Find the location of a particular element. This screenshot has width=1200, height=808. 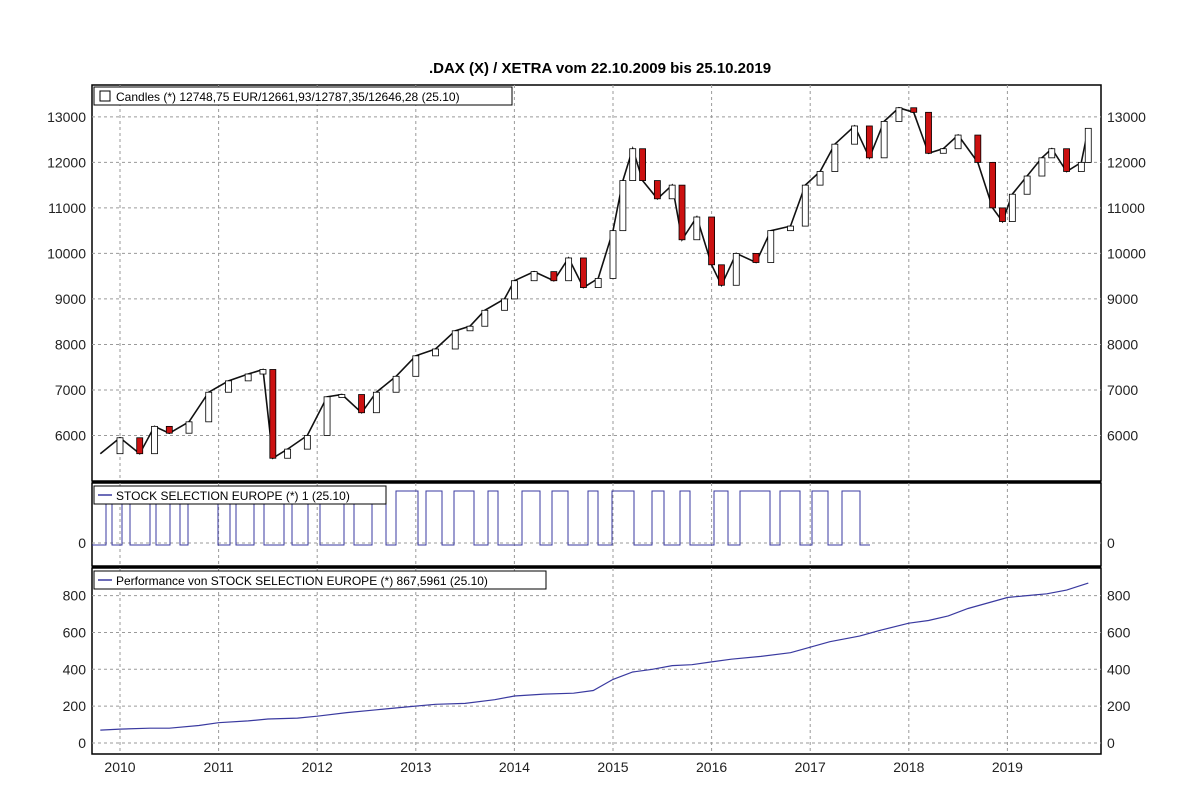

y-tick-label-left: 400 is located at coordinates (75, 669).